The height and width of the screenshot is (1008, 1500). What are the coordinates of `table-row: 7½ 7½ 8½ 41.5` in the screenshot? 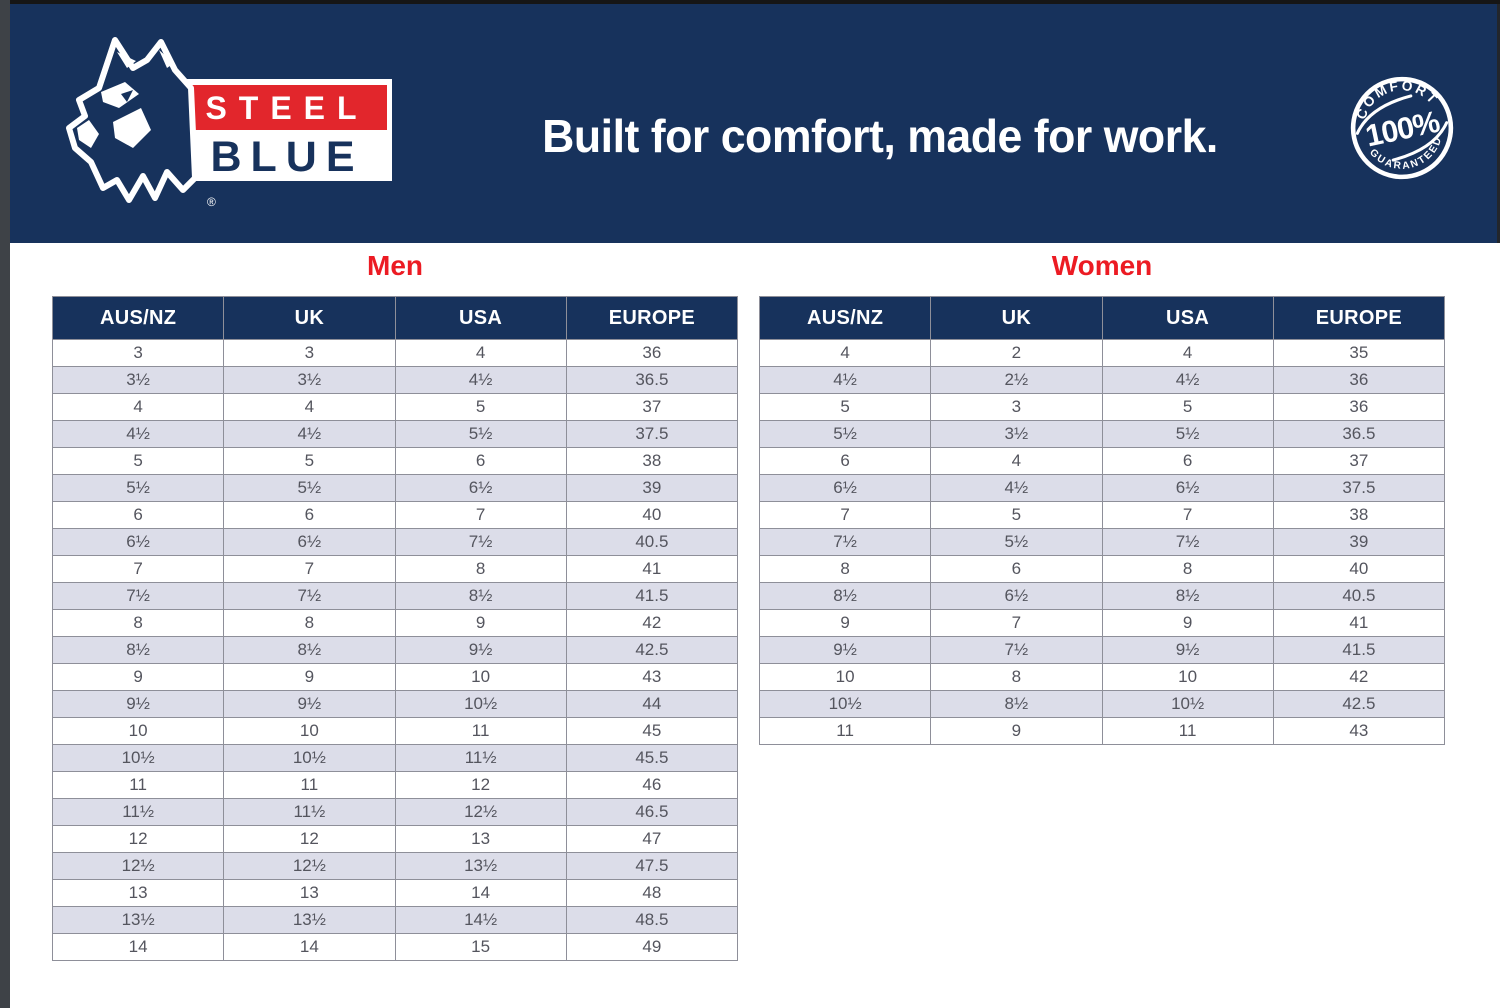 It's located at (395, 596).